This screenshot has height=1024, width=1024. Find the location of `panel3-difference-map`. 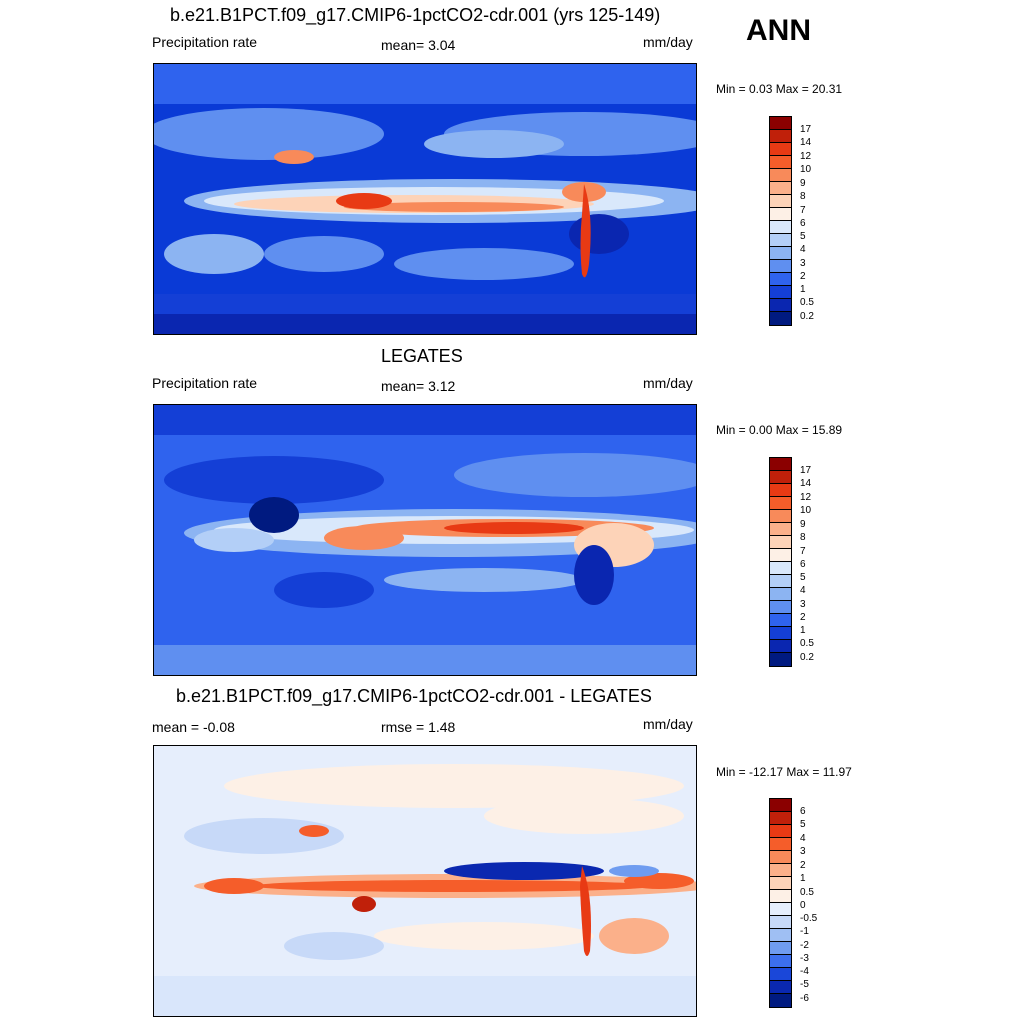

panel3-difference-map is located at coordinates (425, 881).